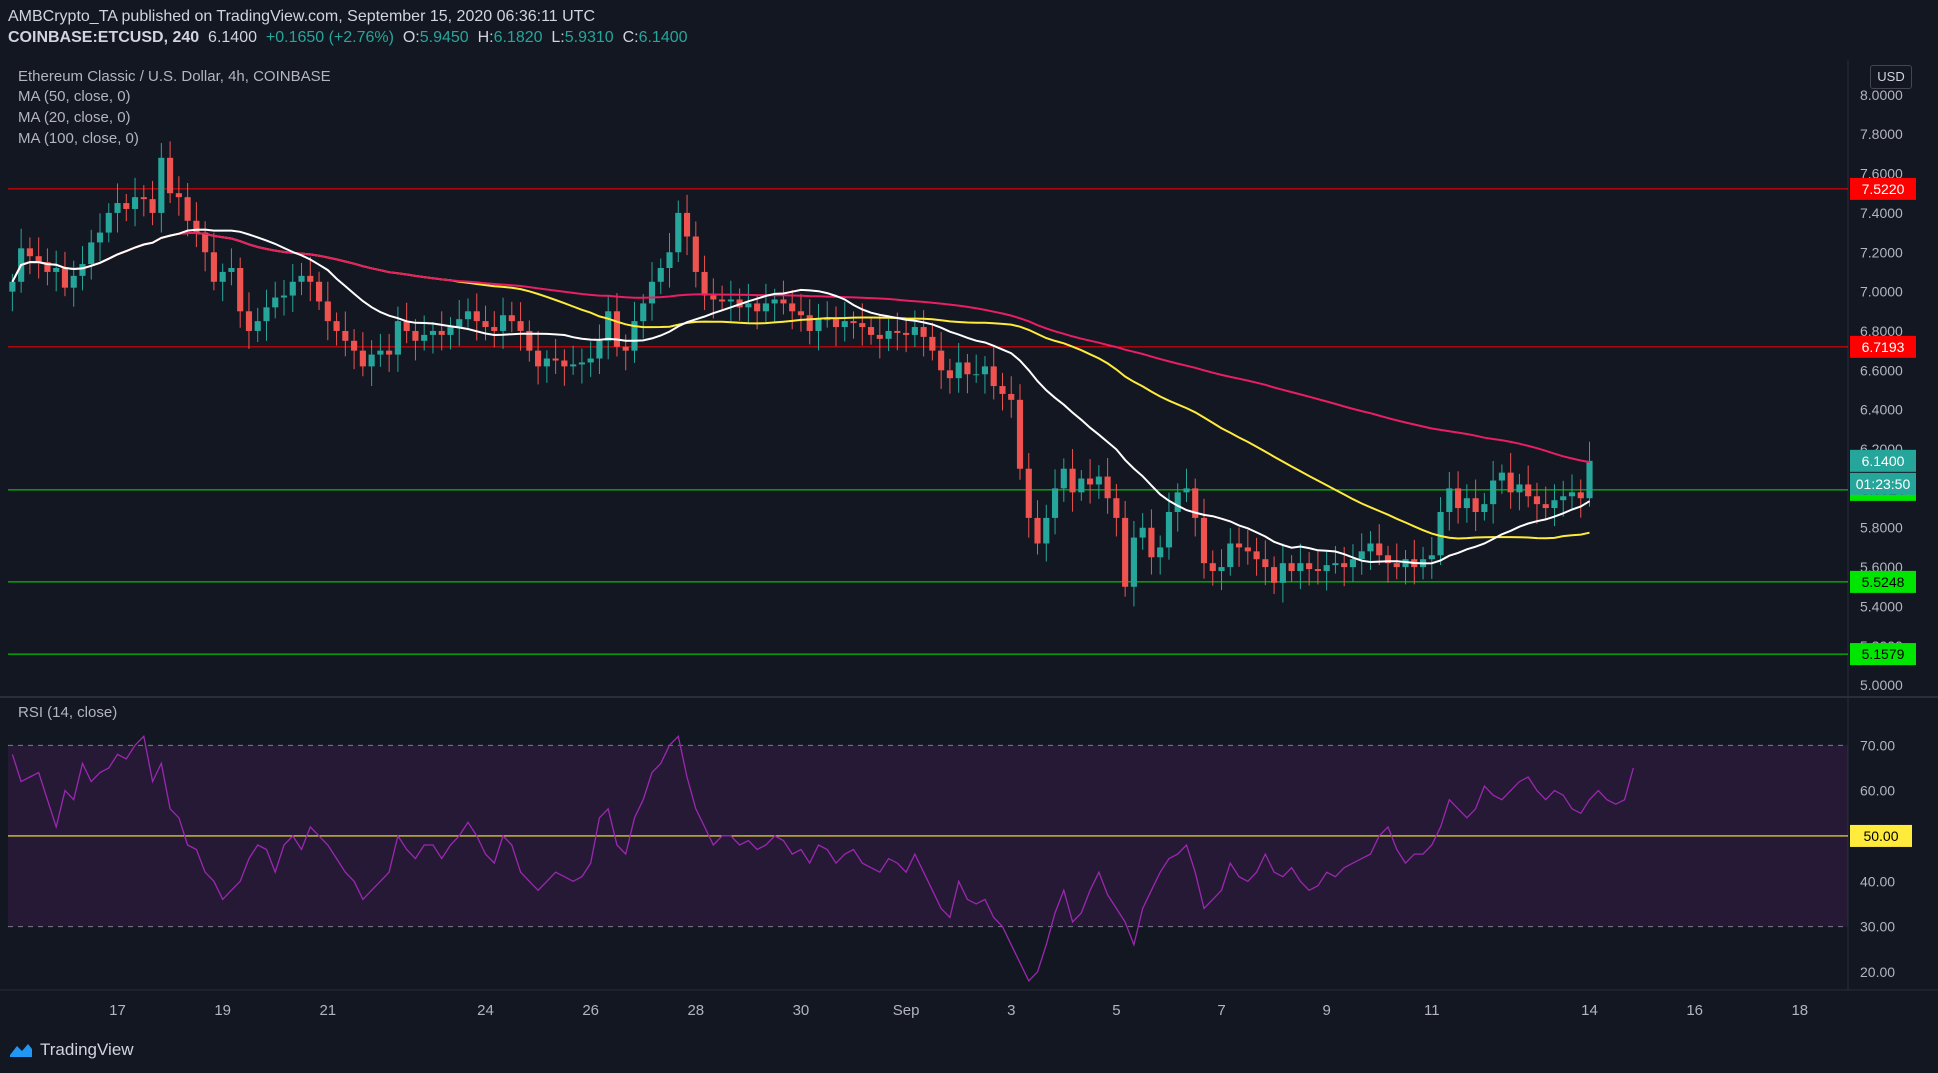 This screenshot has height=1073, width=1938. Describe the element at coordinates (1881, 213) in the screenshot. I see `price-tick-label: 7.4000` at that location.